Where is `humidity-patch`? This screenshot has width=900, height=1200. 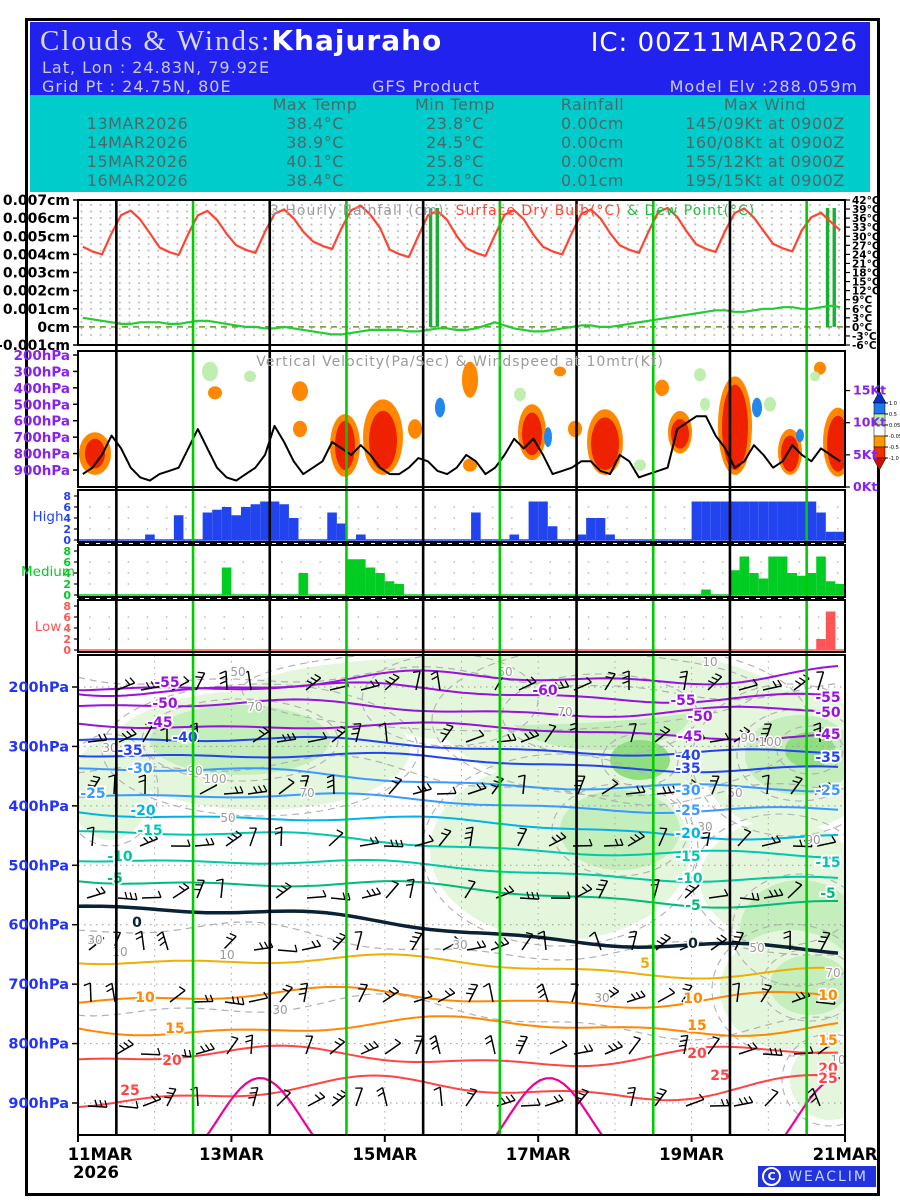
humidity-patch is located at coordinates (817, 1080).